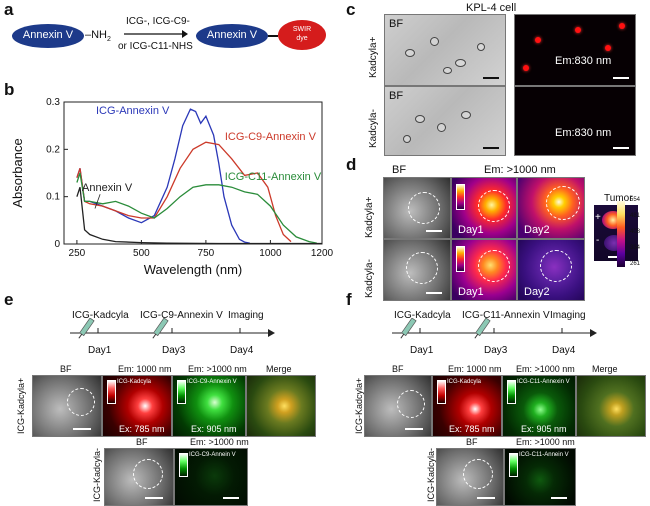  What do you see at coordinates (635, 264) in the screenshot?
I see `scale-tick: 261` at bounding box center [635, 264].